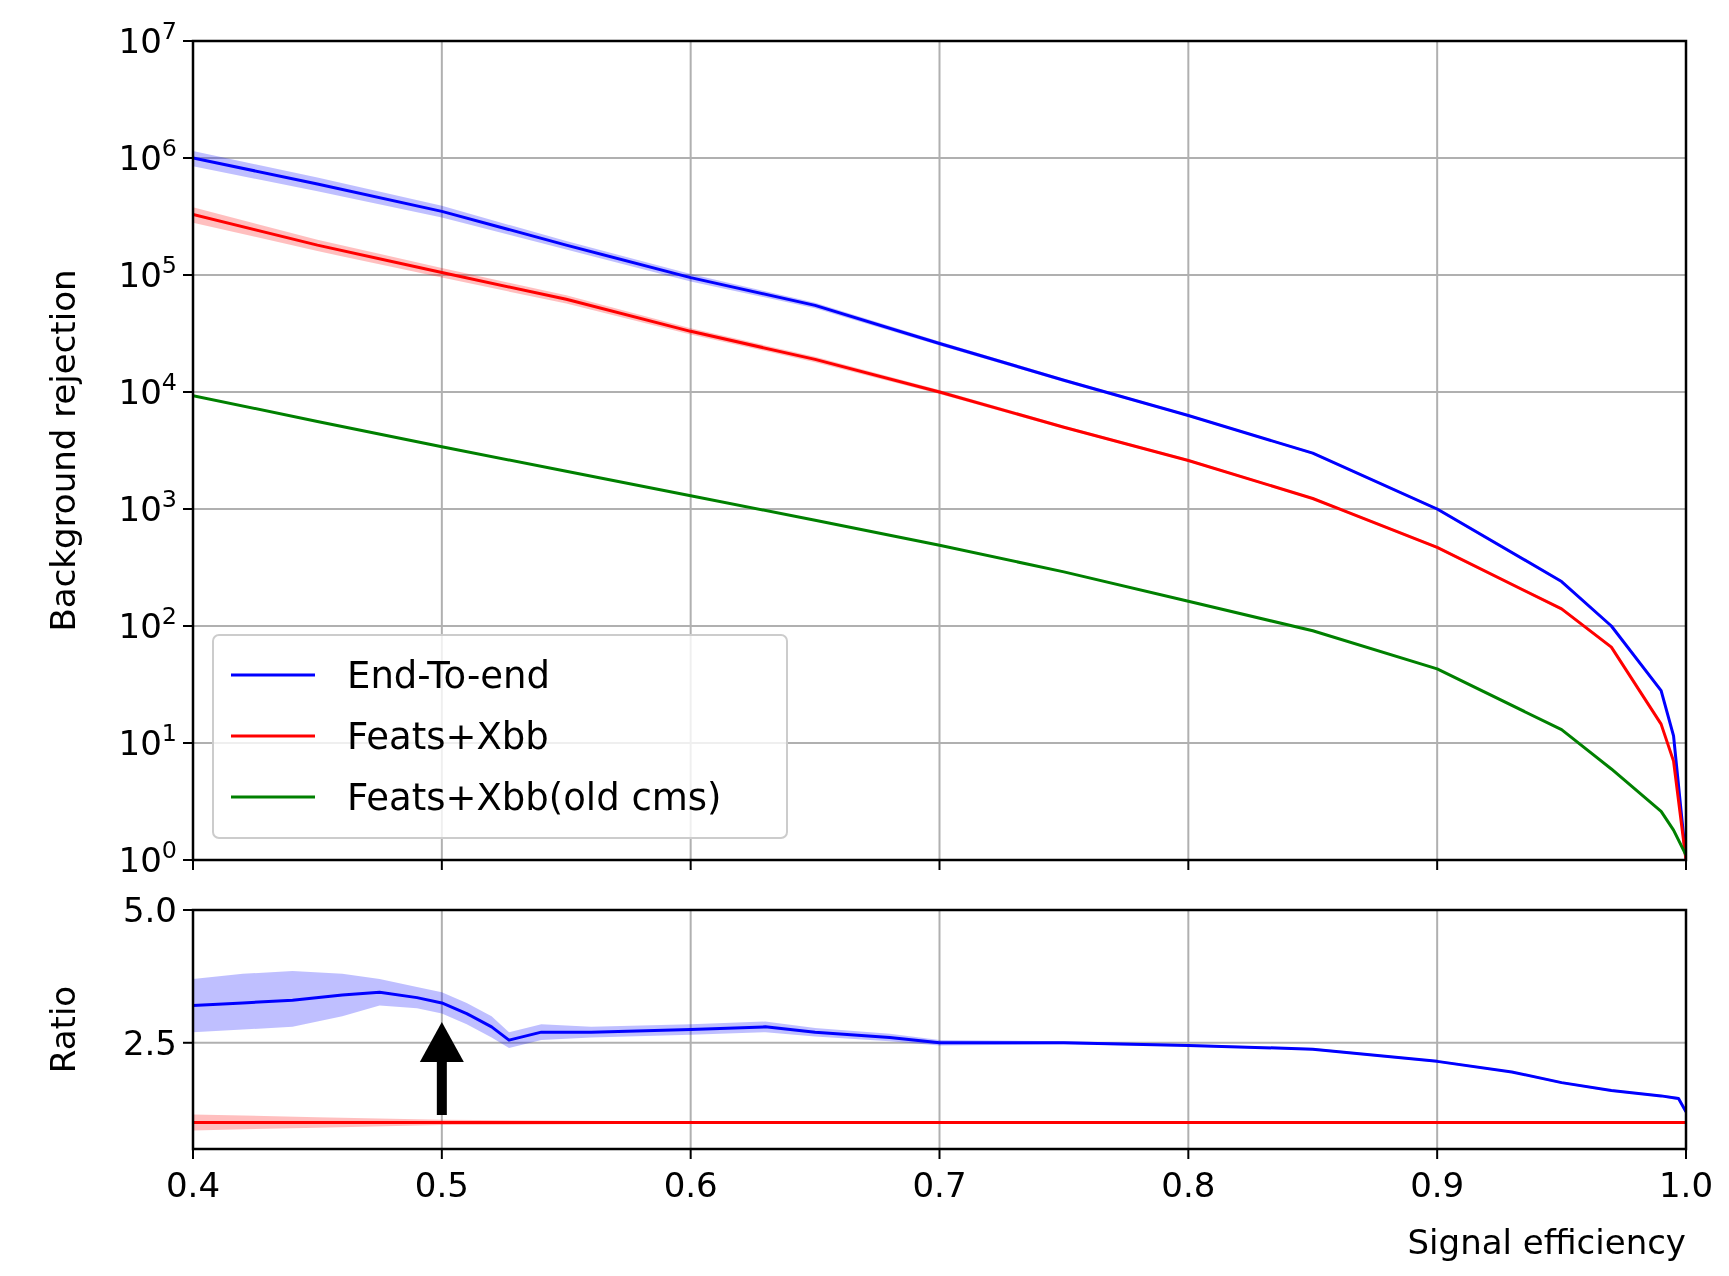  Describe the element at coordinates (63, 450) in the screenshot. I see `y-axis-title: Background rejection` at that location.